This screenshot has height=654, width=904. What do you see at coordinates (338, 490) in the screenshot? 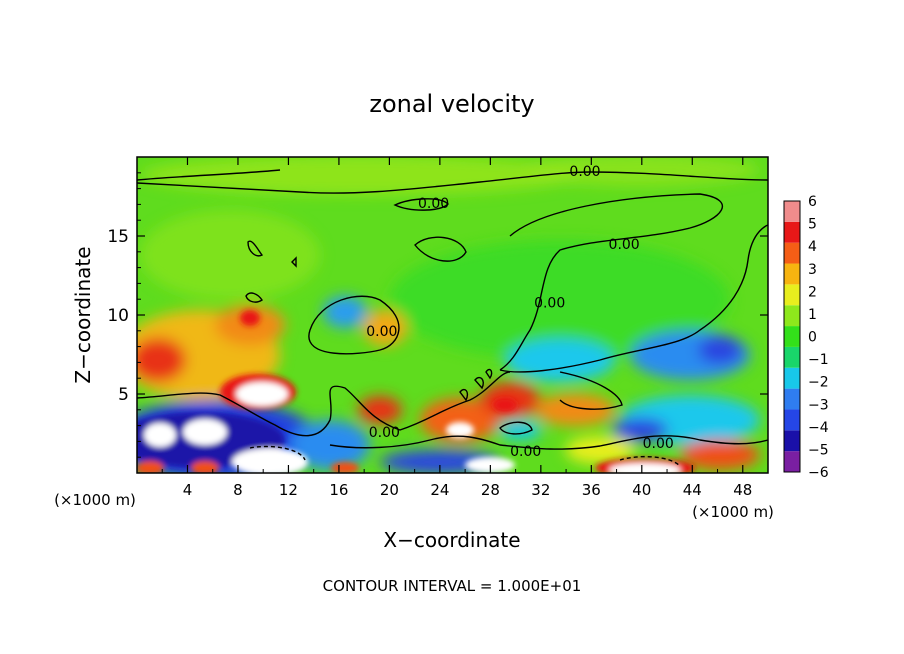
I see `x-tick-label: 16` at bounding box center [338, 490].